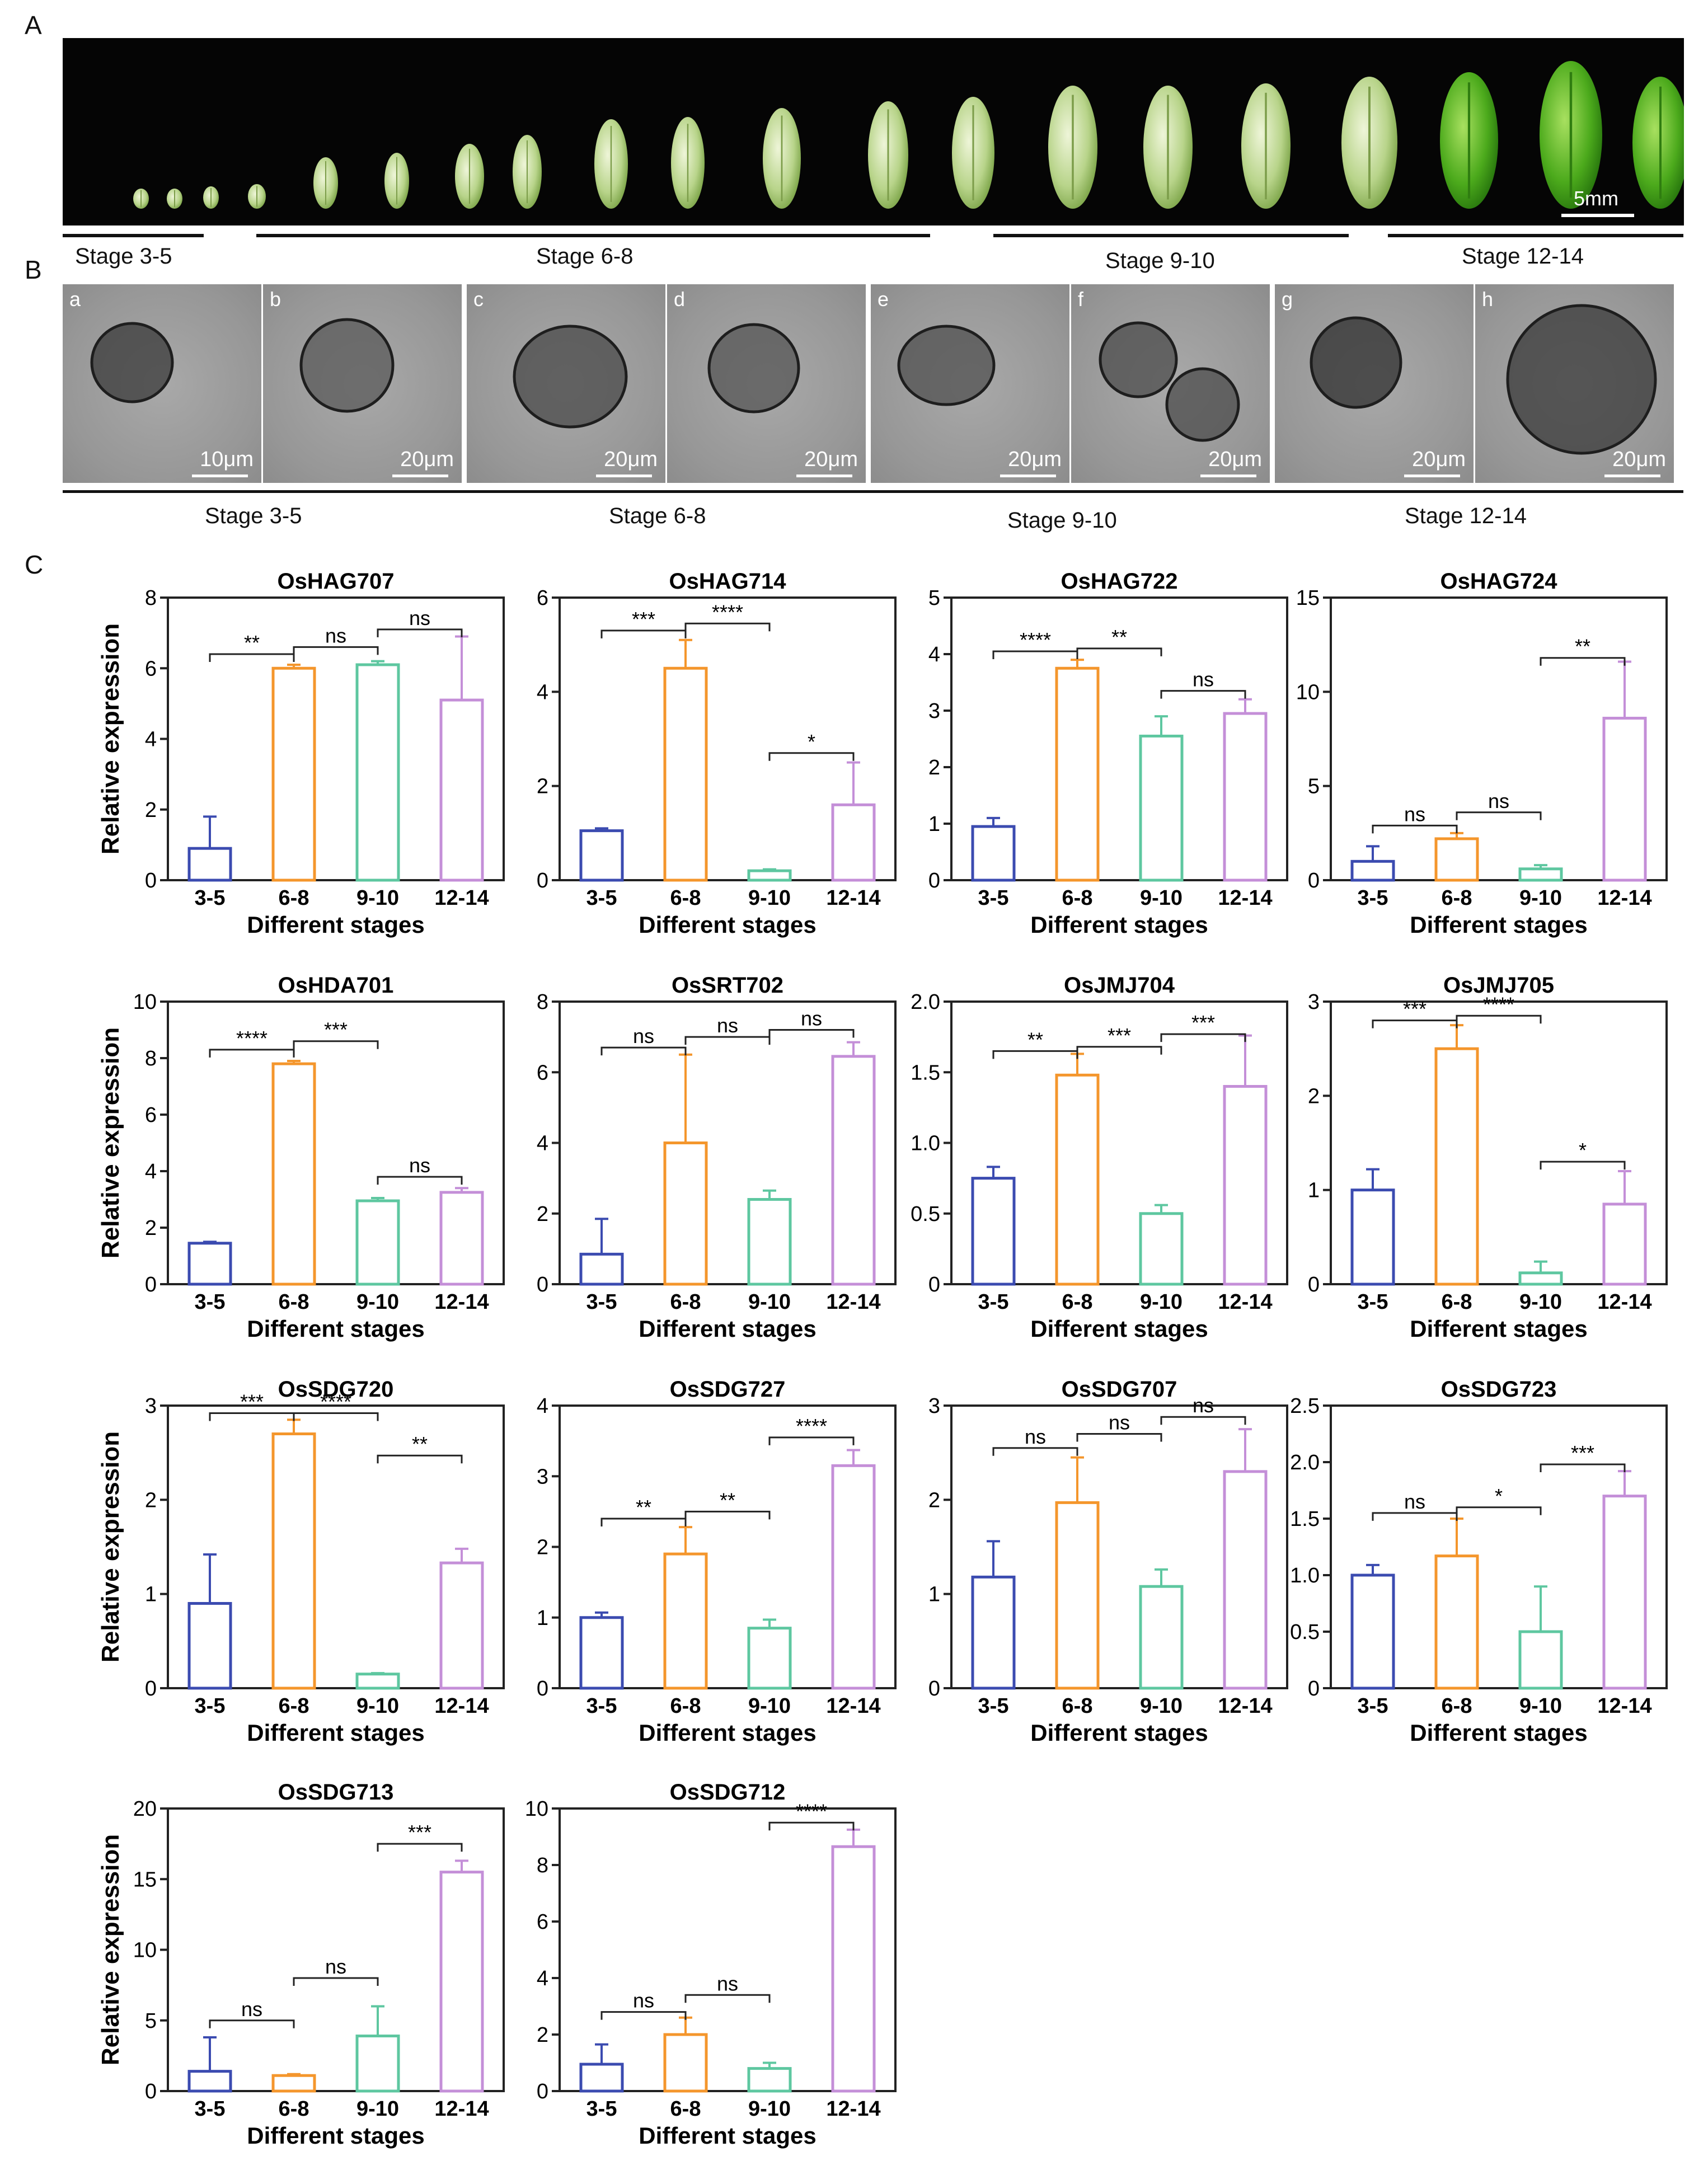 This screenshot has height=2175, width=1708. What do you see at coordinates (542, 1865) in the screenshot?
I see `y-tick-label: 8` at bounding box center [542, 1865].